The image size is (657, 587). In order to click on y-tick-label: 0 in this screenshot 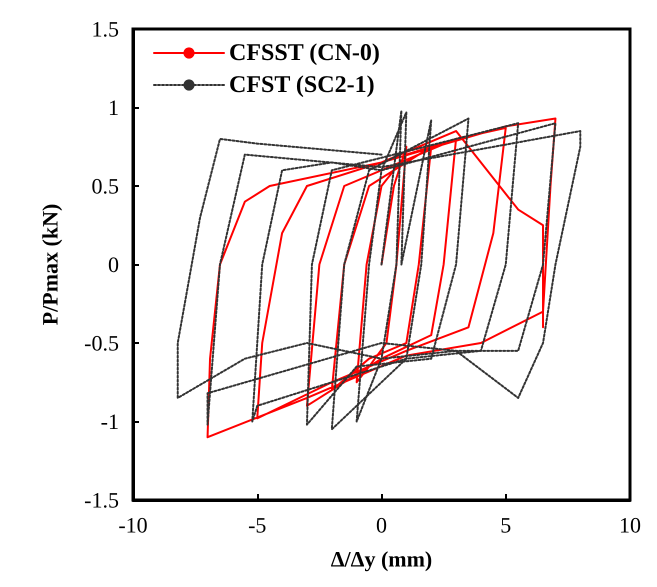, I will do `click(113, 264)`.